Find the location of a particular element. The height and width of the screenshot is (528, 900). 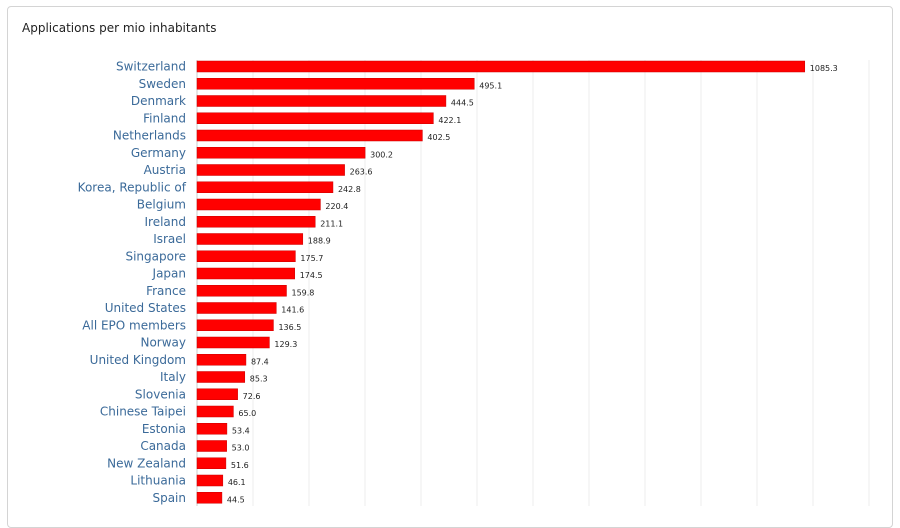

data-label: 53.0 is located at coordinates (241, 448).